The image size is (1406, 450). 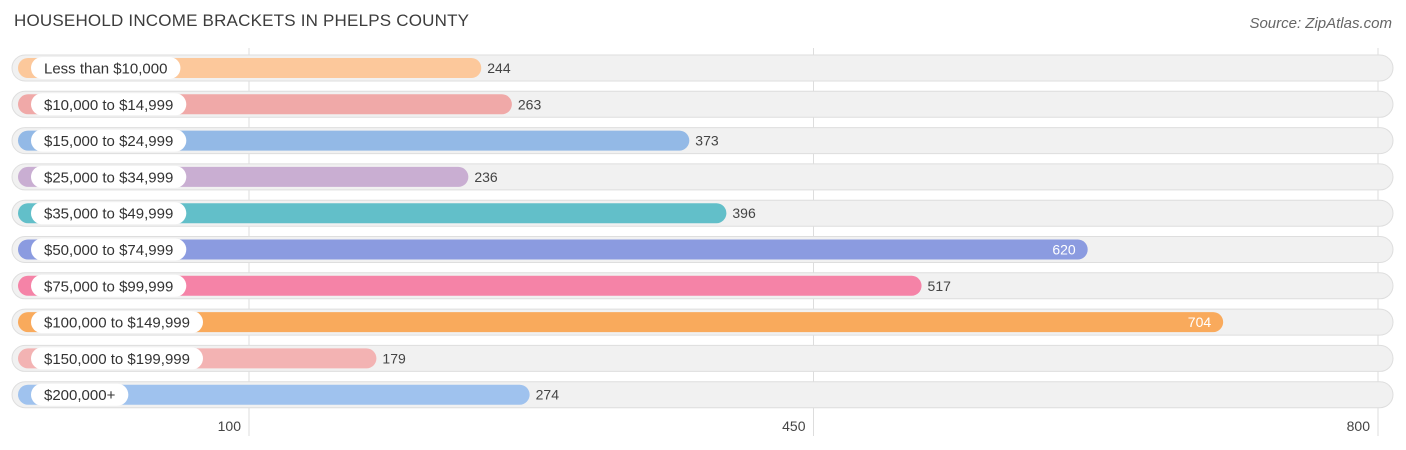 I want to click on category-label: $150,000 to $199,999, so click(x=117, y=359).